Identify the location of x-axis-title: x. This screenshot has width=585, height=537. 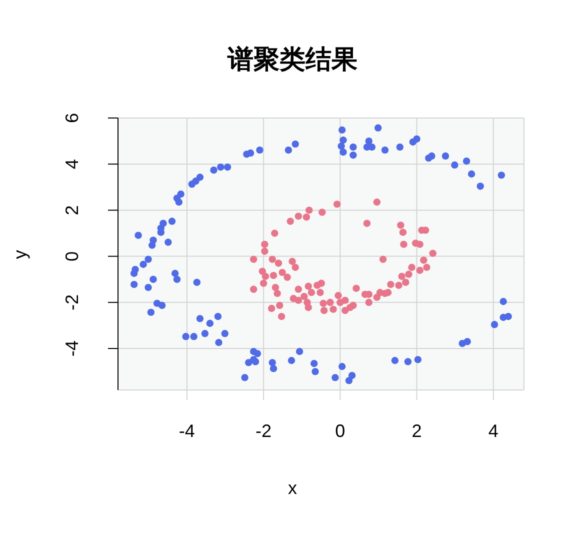
(292, 488).